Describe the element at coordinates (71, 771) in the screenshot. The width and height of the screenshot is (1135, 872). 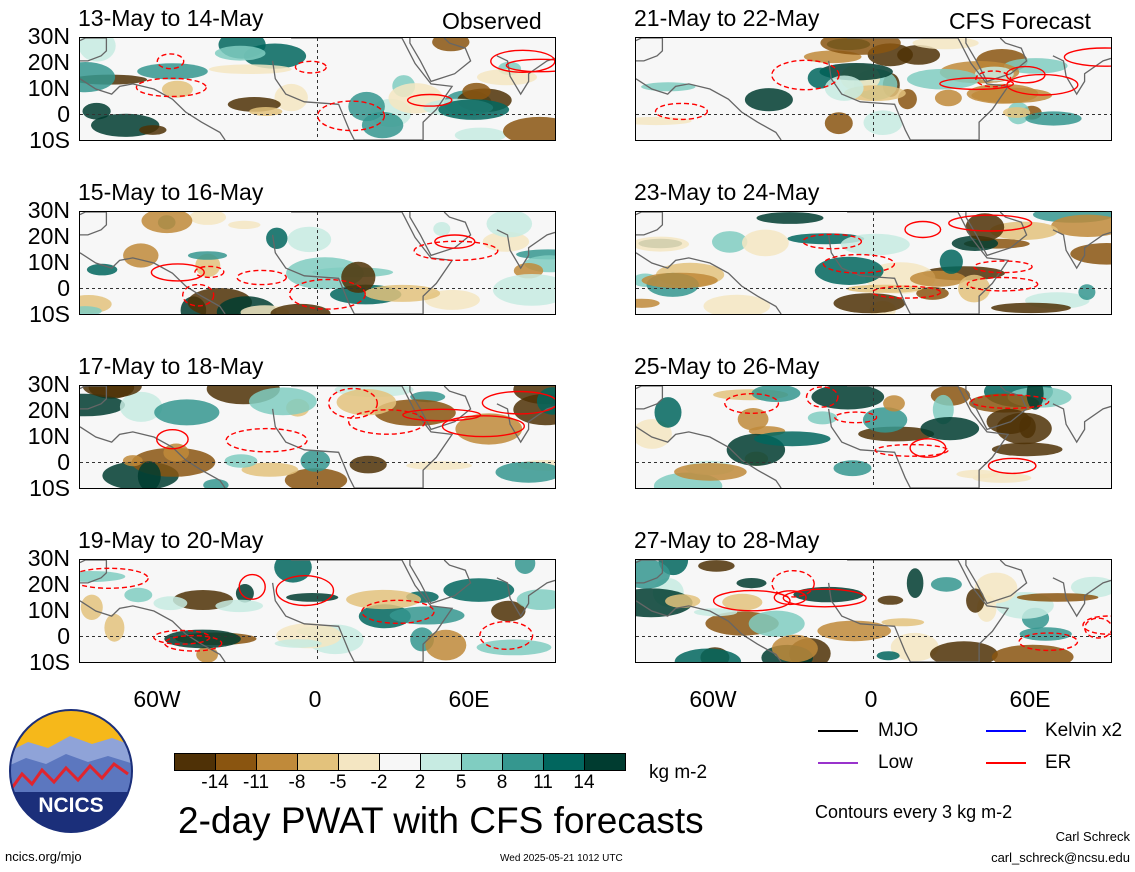
I see `ncics-logo: NCICS` at that location.